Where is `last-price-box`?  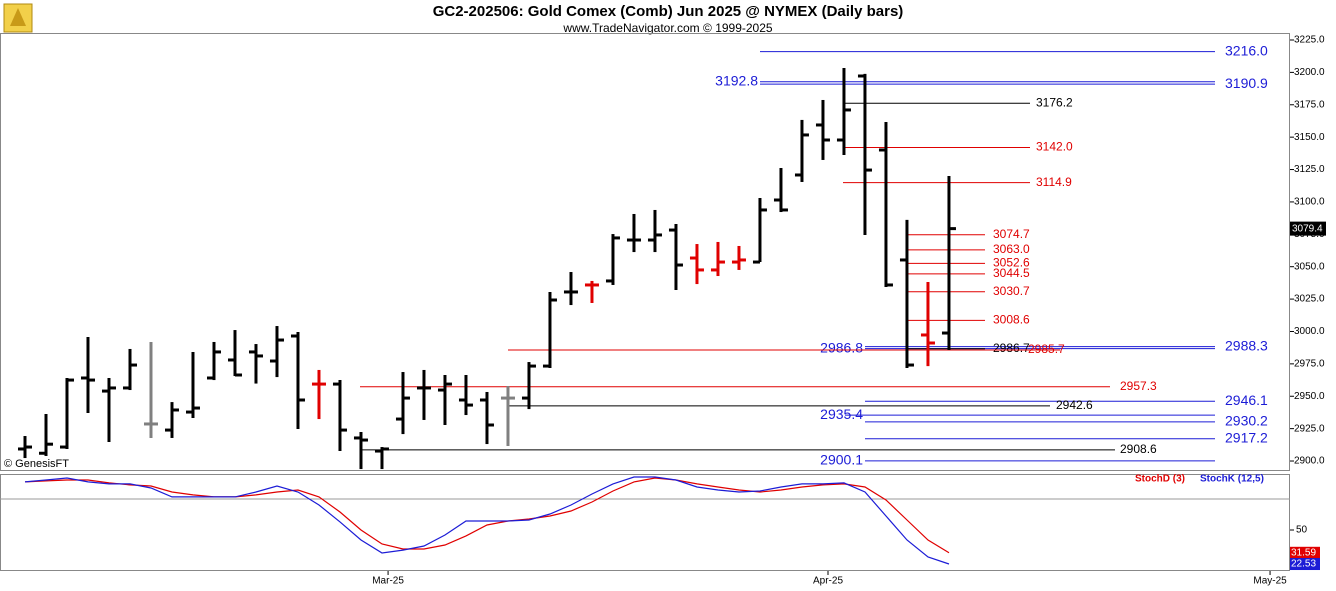
last-price-box is located at coordinates (1308, 228).